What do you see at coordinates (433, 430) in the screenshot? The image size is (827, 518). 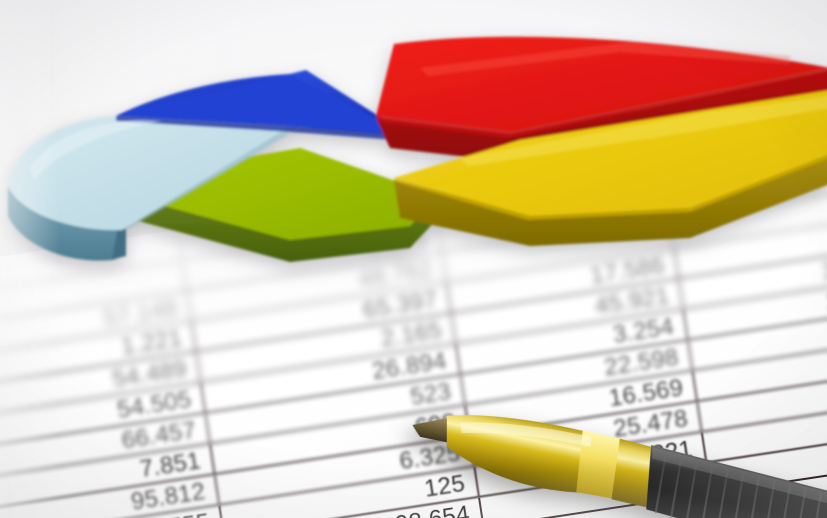 I see `pen-tip` at bounding box center [433, 430].